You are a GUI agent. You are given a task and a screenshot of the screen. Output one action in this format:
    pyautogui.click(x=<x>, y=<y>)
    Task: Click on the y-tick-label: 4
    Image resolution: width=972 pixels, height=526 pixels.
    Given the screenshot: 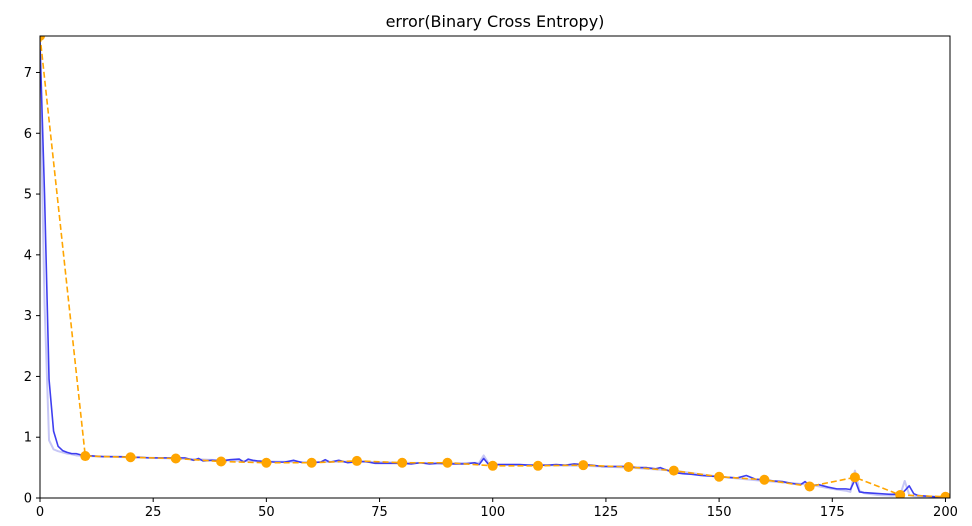 What is the action you would take?
    pyautogui.click(x=28, y=255)
    